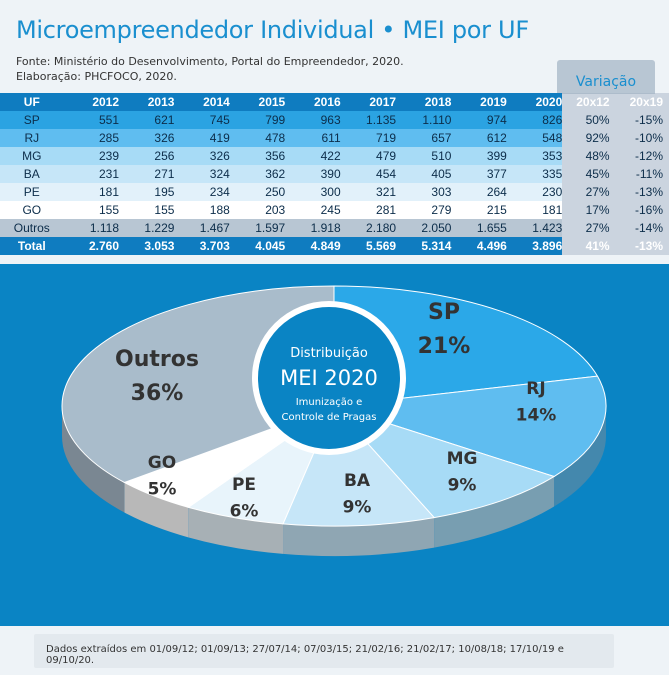  I want to click on slice-label-go: GO 5%, so click(162, 476).